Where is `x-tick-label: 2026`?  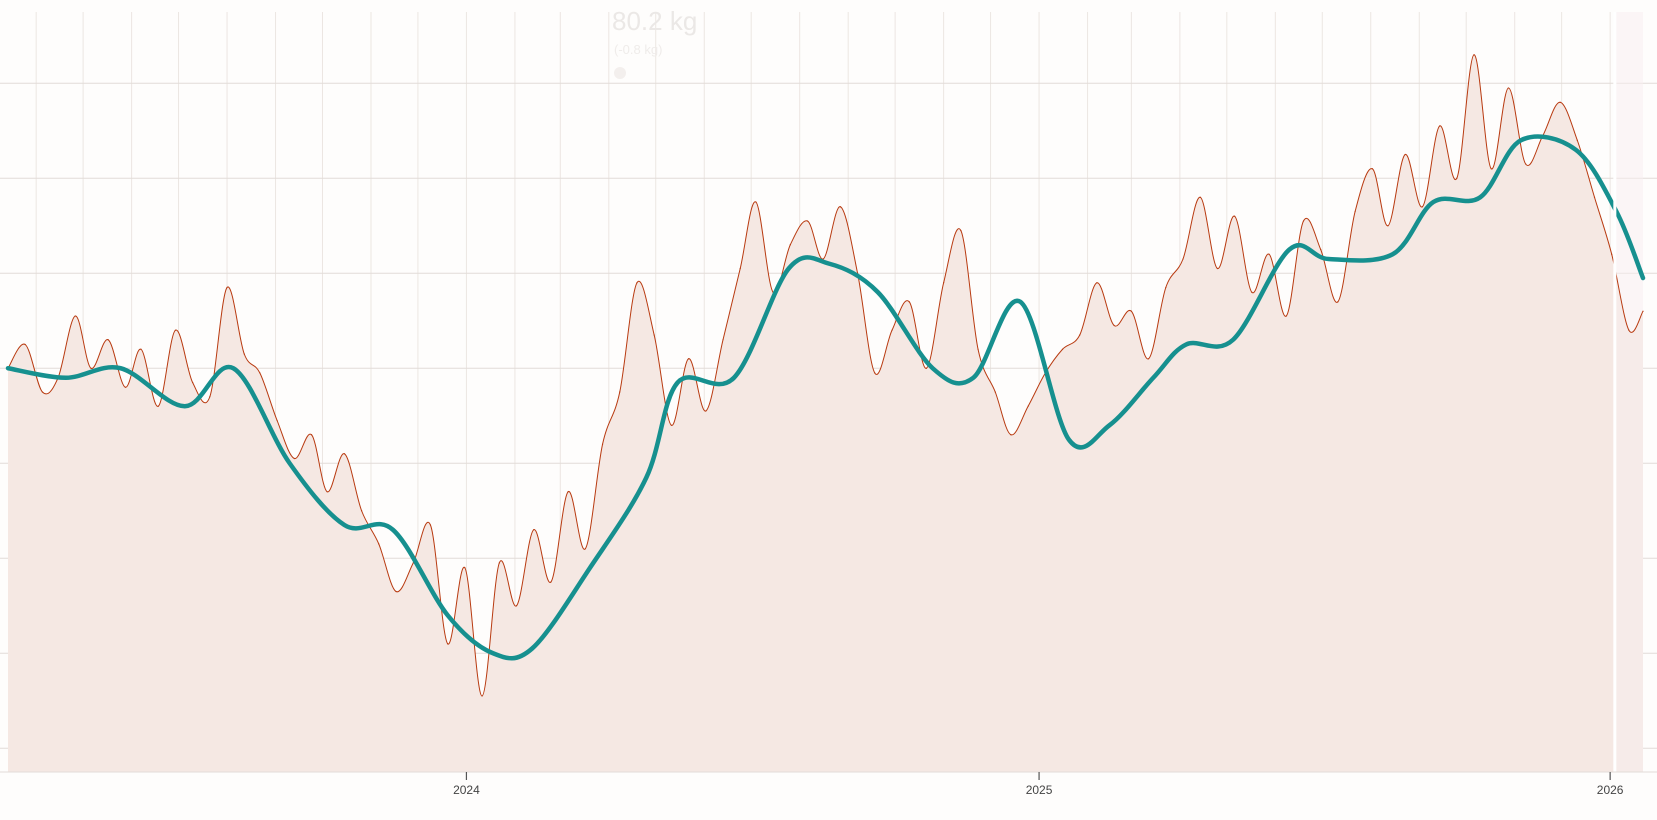 x-tick-label: 2026 is located at coordinates (1610, 790).